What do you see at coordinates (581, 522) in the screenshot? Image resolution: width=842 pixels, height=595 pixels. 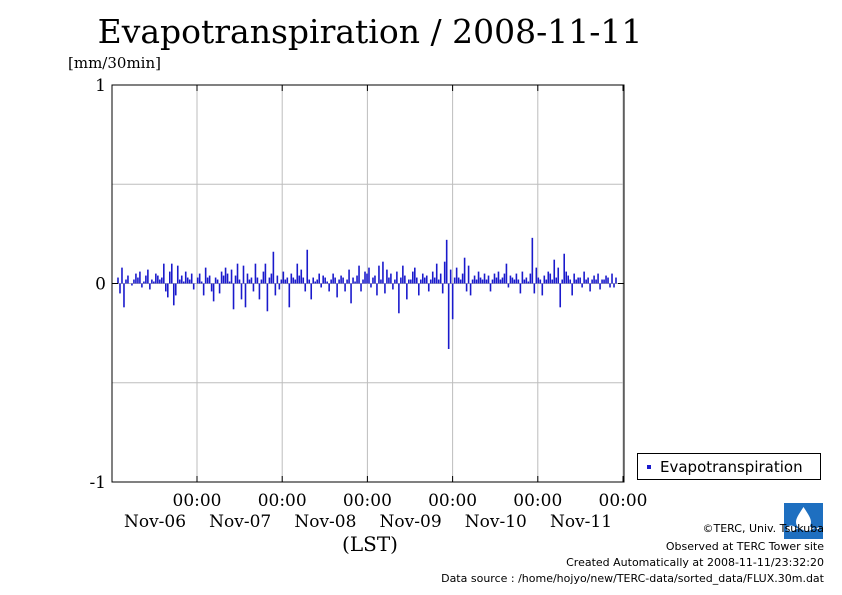 I see `x-tick-date-label: Nov-11` at bounding box center [581, 522].